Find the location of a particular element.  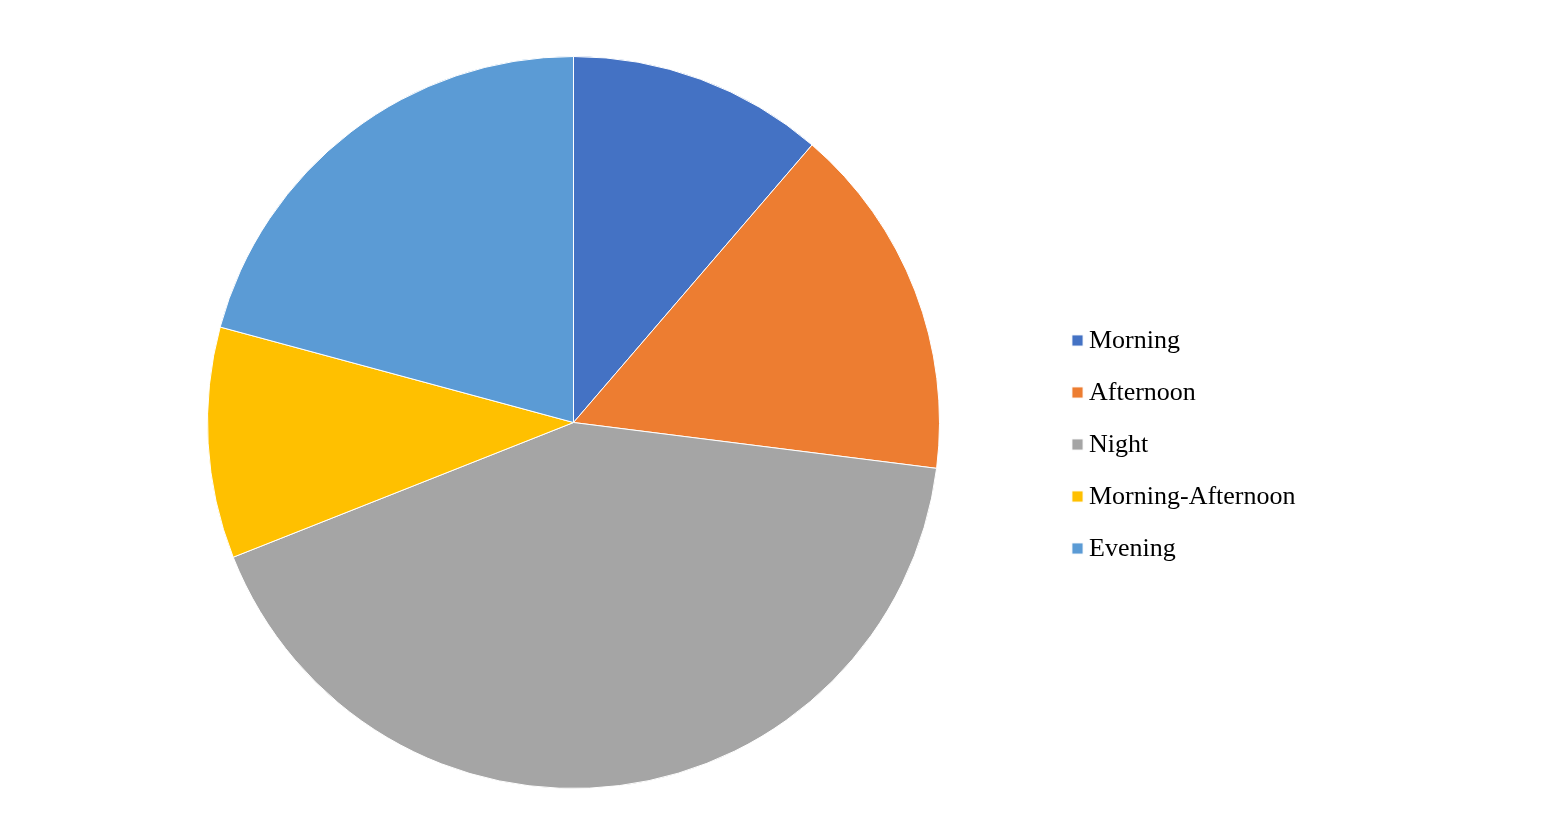

legend-label: Evening is located at coordinates (1132, 548).